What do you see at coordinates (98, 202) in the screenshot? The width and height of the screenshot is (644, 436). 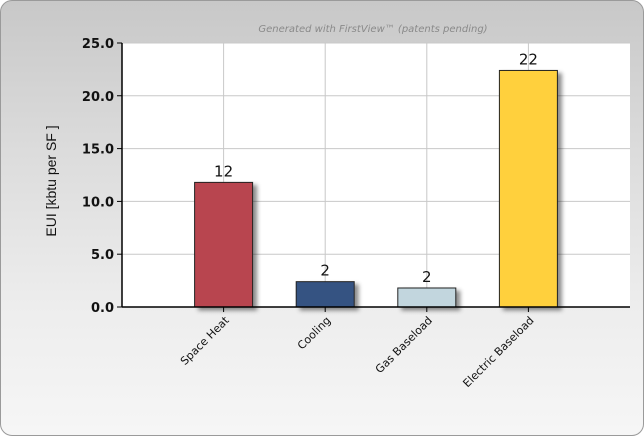 I see `y-tick-label: 10.0` at bounding box center [98, 202].